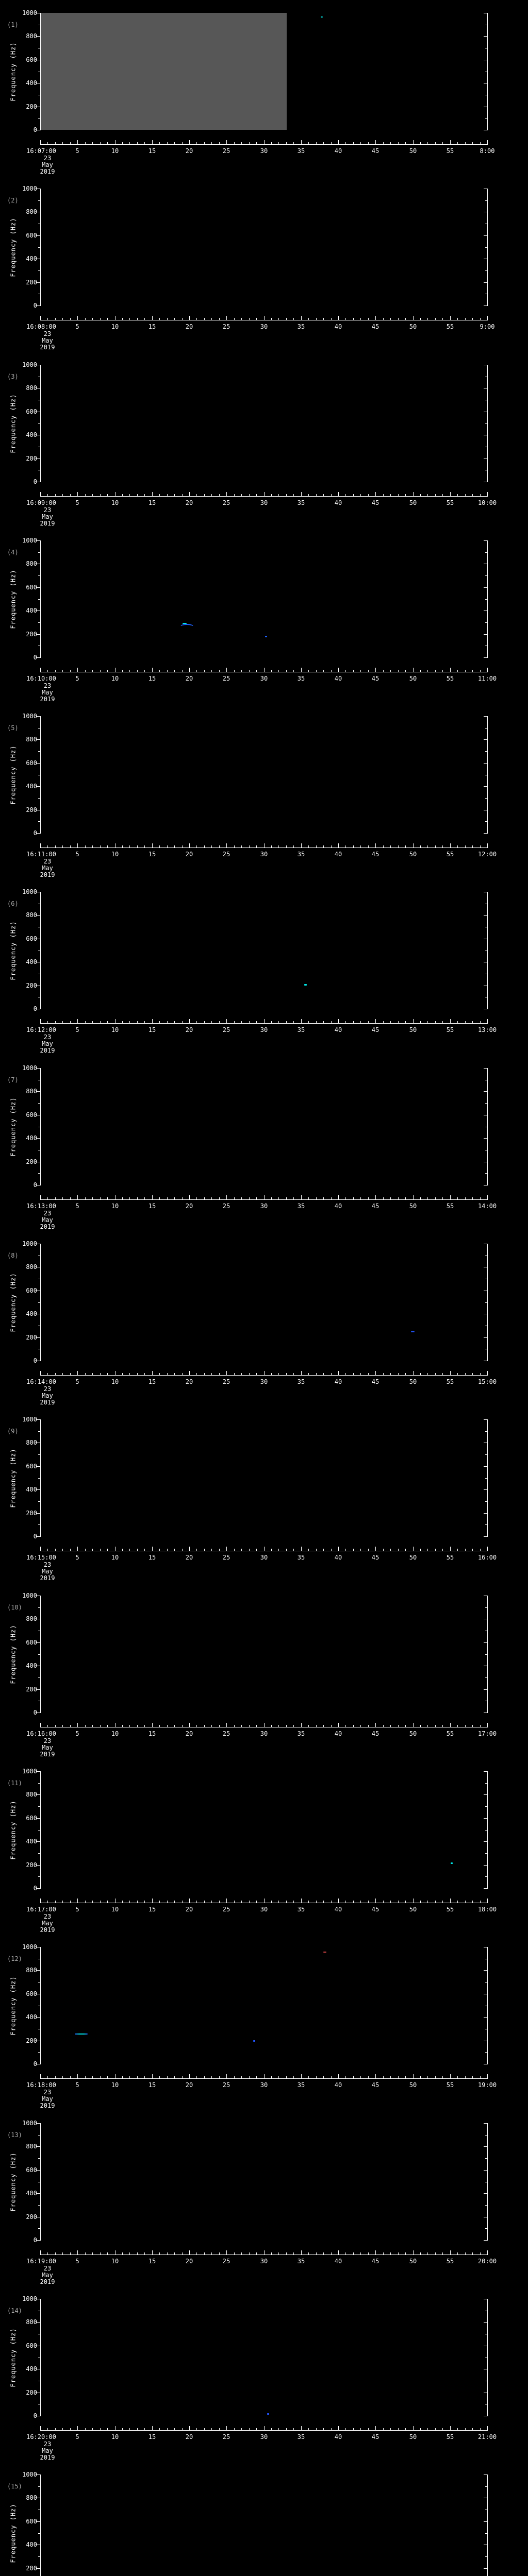  I want to click on x-end-time-label: 16:00, so click(487, 1557).